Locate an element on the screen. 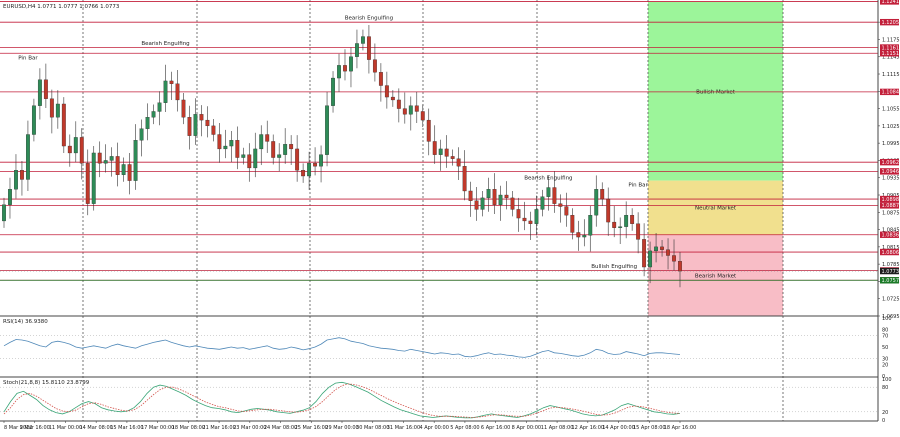 The height and width of the screenshot is (437, 900). pattern-label-0: Pin Bar is located at coordinates (28, 59).